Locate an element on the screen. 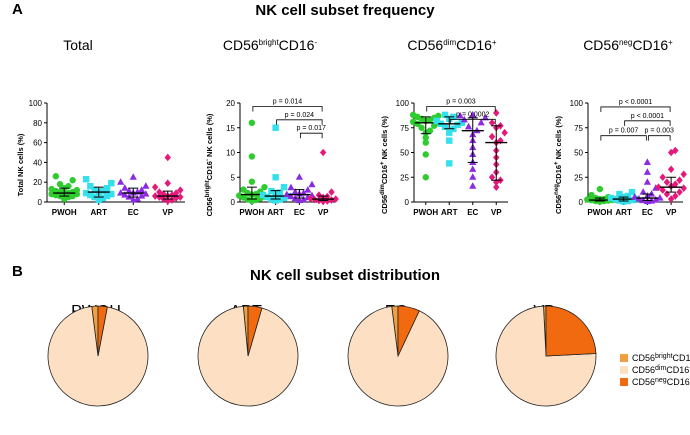 Image resolution: width=690 pixels, height=435 pixels. legend-label-part: dim is located at coordinates (660, 368).